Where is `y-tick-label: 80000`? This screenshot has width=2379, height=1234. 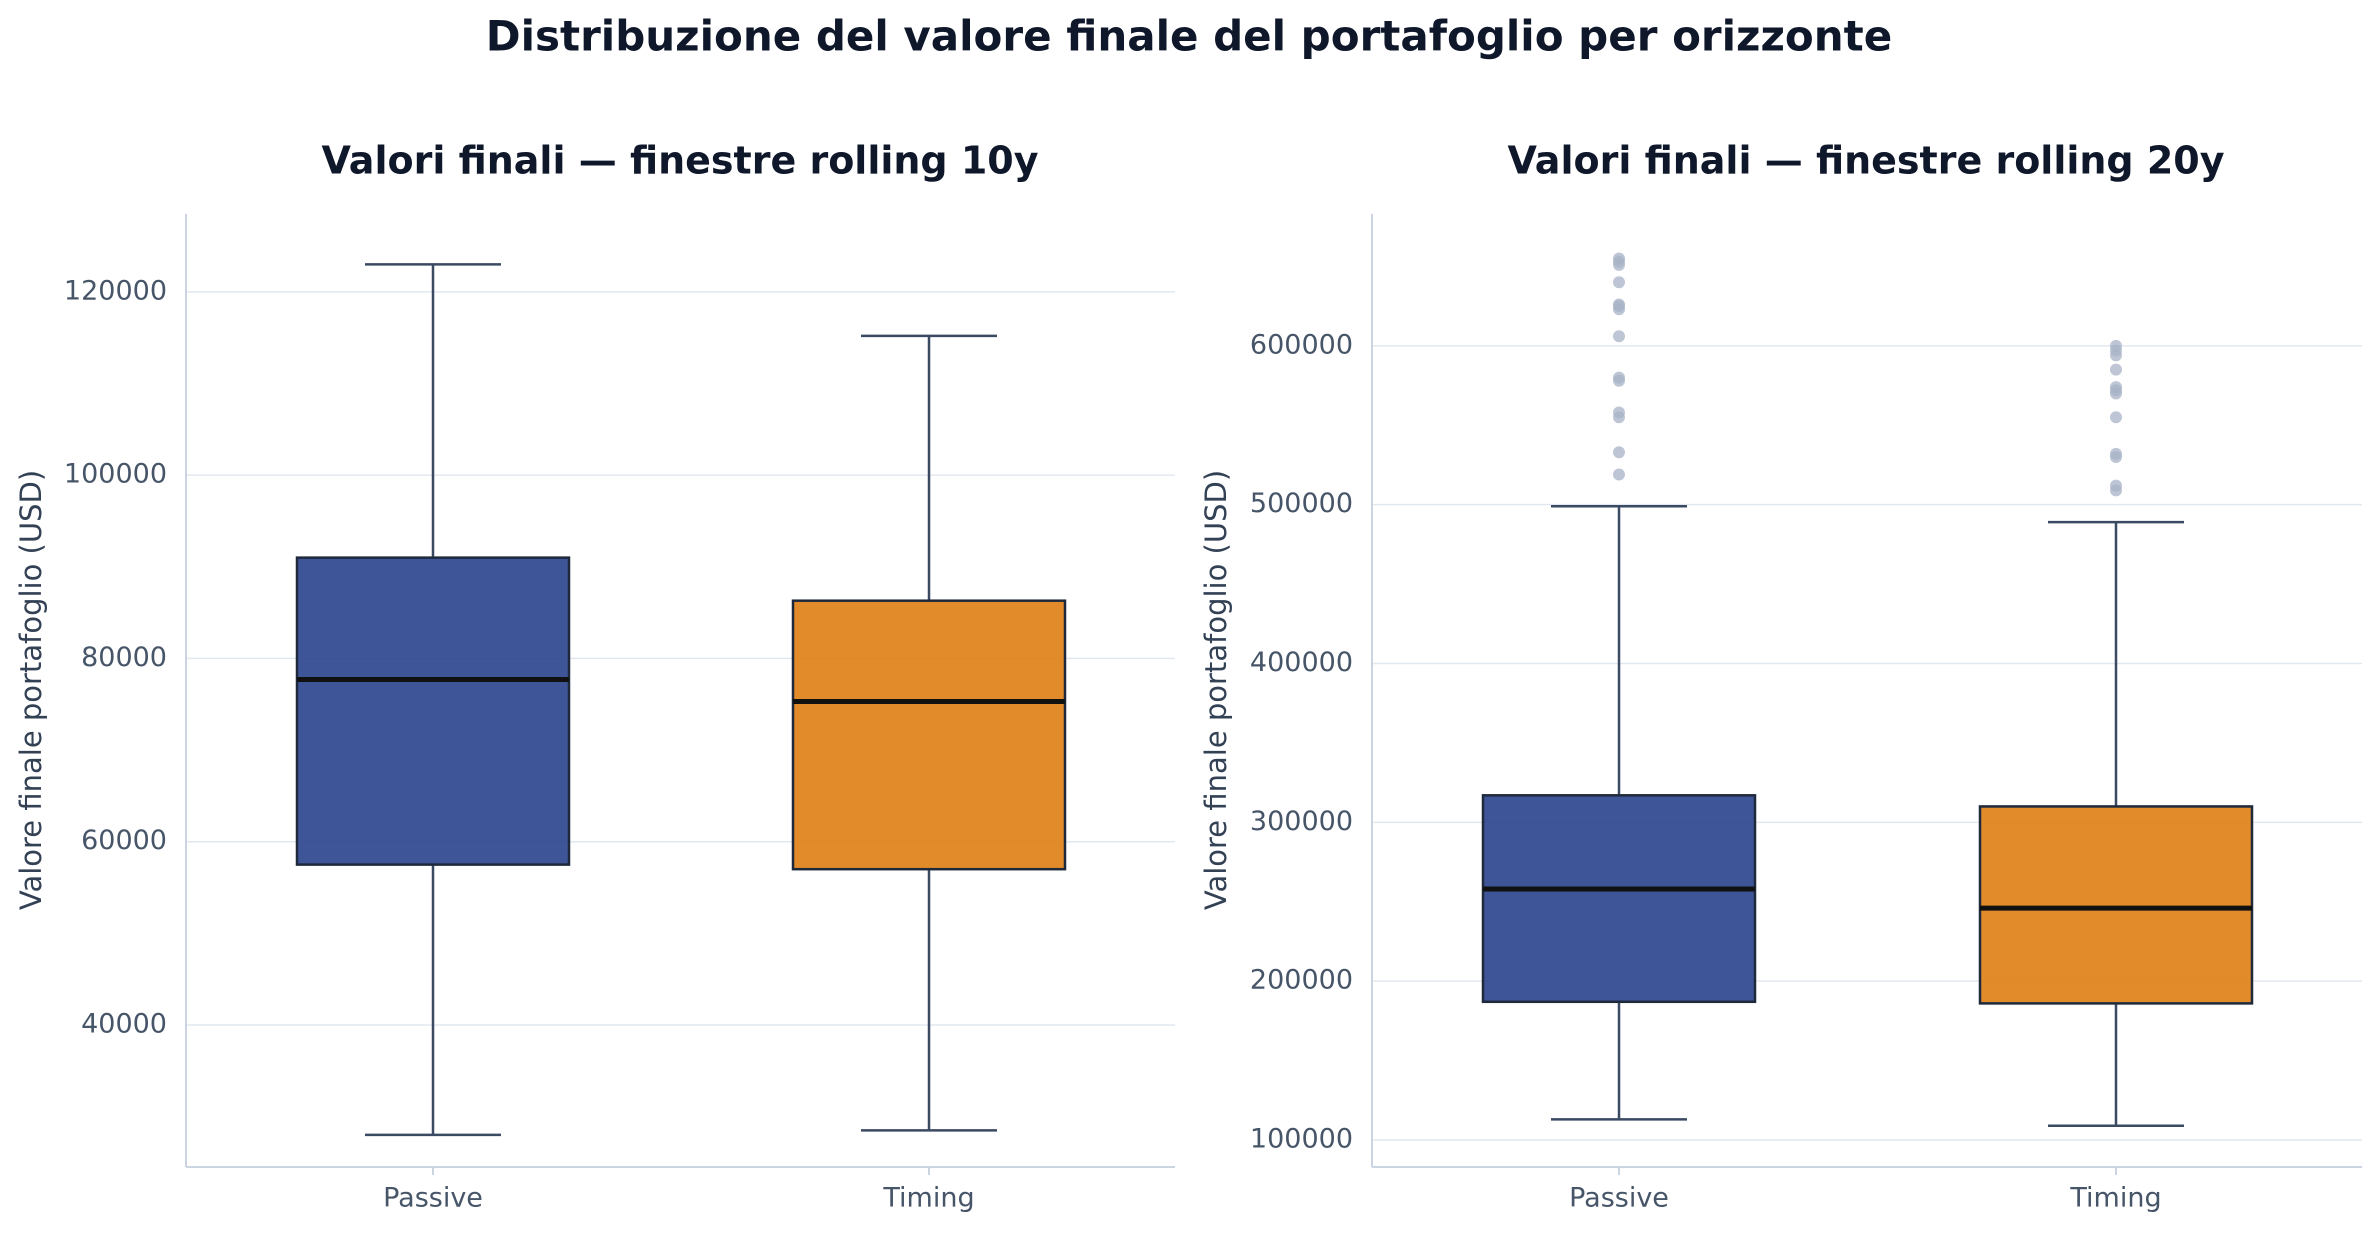 y-tick-label: 80000 is located at coordinates (124, 657).